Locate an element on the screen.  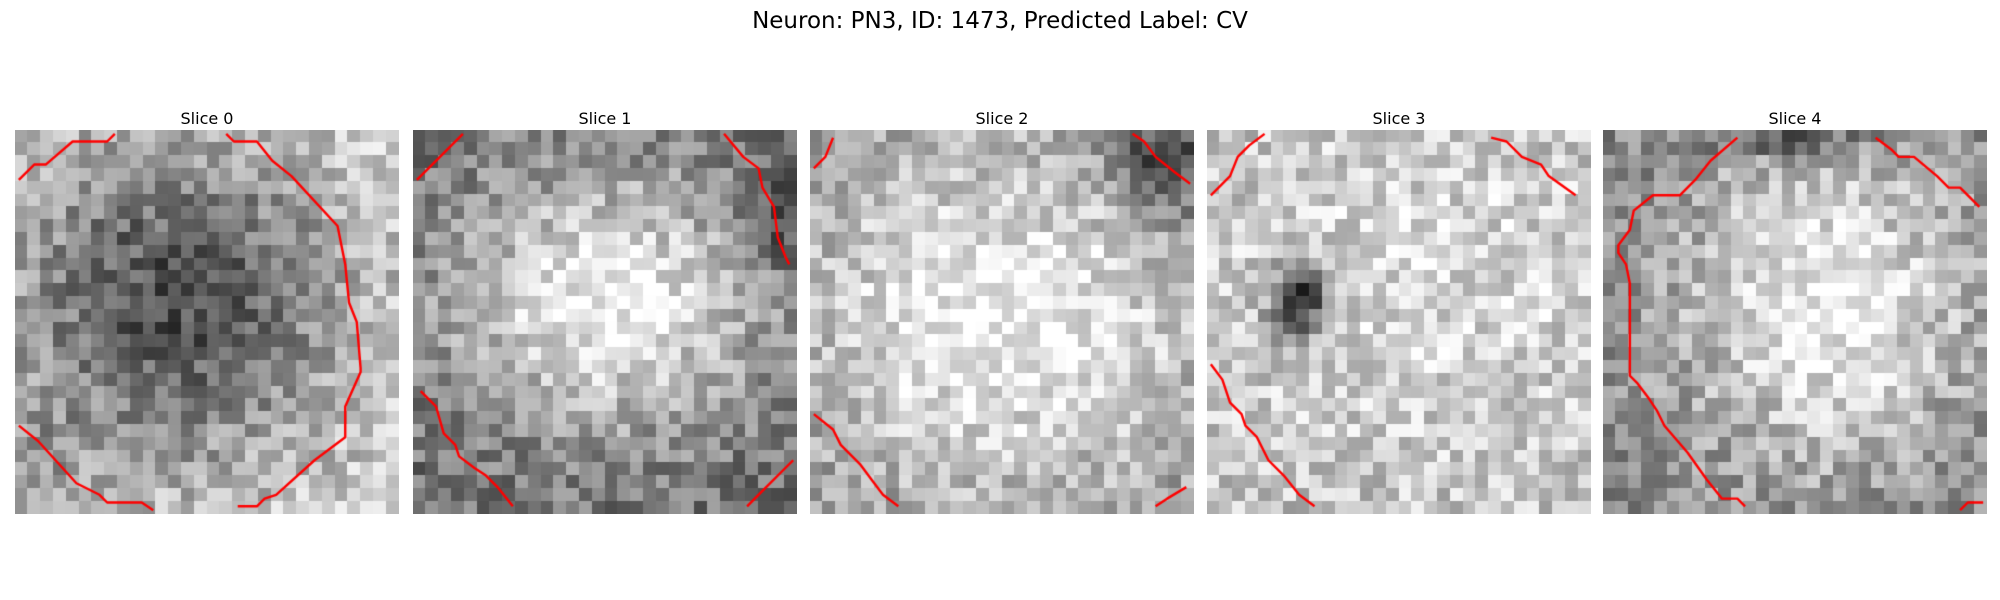
slice-title-2: Slice 2 is located at coordinates (1002, 118).